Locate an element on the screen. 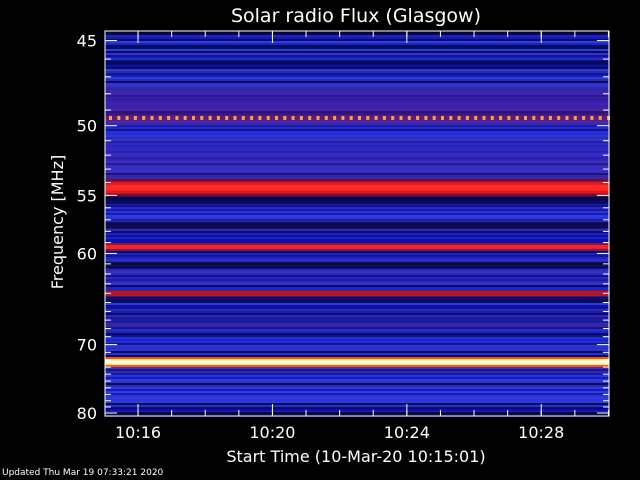  x-tick-label-10:24: 10:24 is located at coordinates (407, 432).